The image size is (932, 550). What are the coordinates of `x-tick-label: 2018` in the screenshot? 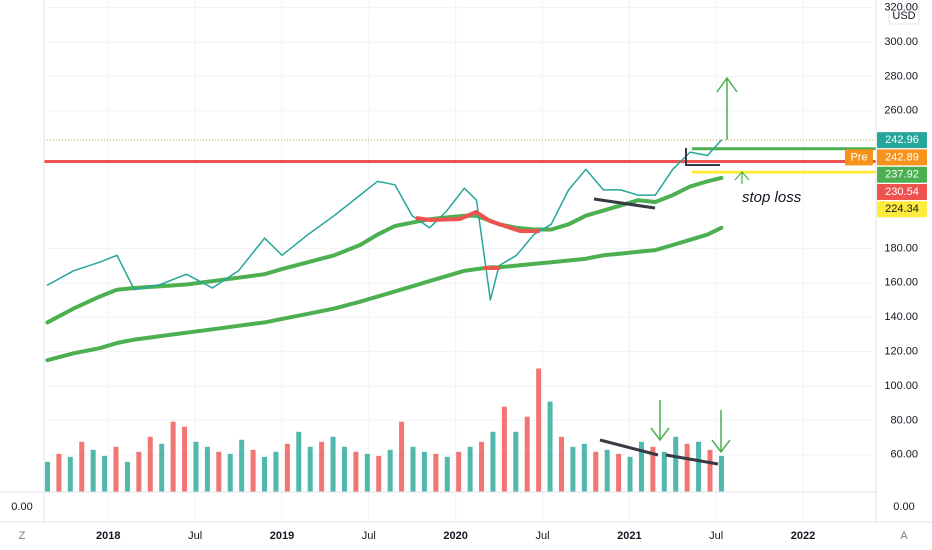 It's located at (108, 536).